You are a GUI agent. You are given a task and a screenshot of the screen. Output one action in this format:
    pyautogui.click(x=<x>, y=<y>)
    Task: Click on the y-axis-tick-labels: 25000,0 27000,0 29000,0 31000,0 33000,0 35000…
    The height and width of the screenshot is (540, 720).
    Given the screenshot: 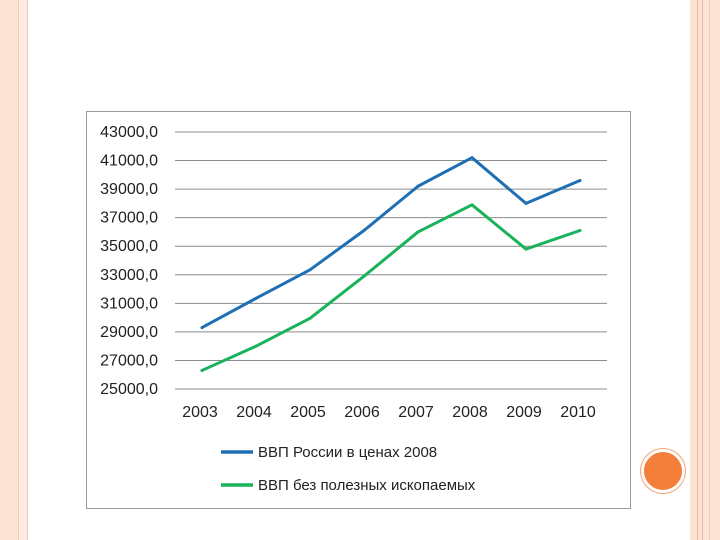 What is the action you would take?
    pyautogui.click(x=129, y=261)
    